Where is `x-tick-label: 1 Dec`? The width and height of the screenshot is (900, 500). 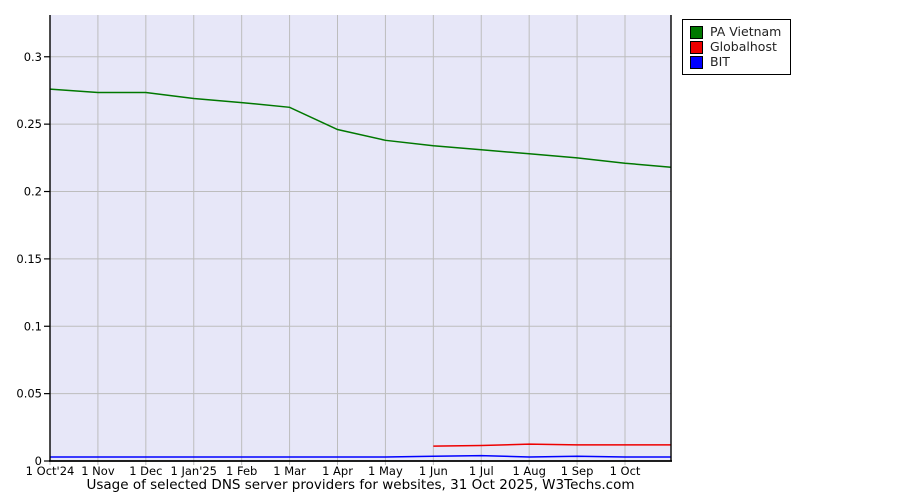
x-tick-label: 1 Dec is located at coordinates (145, 471).